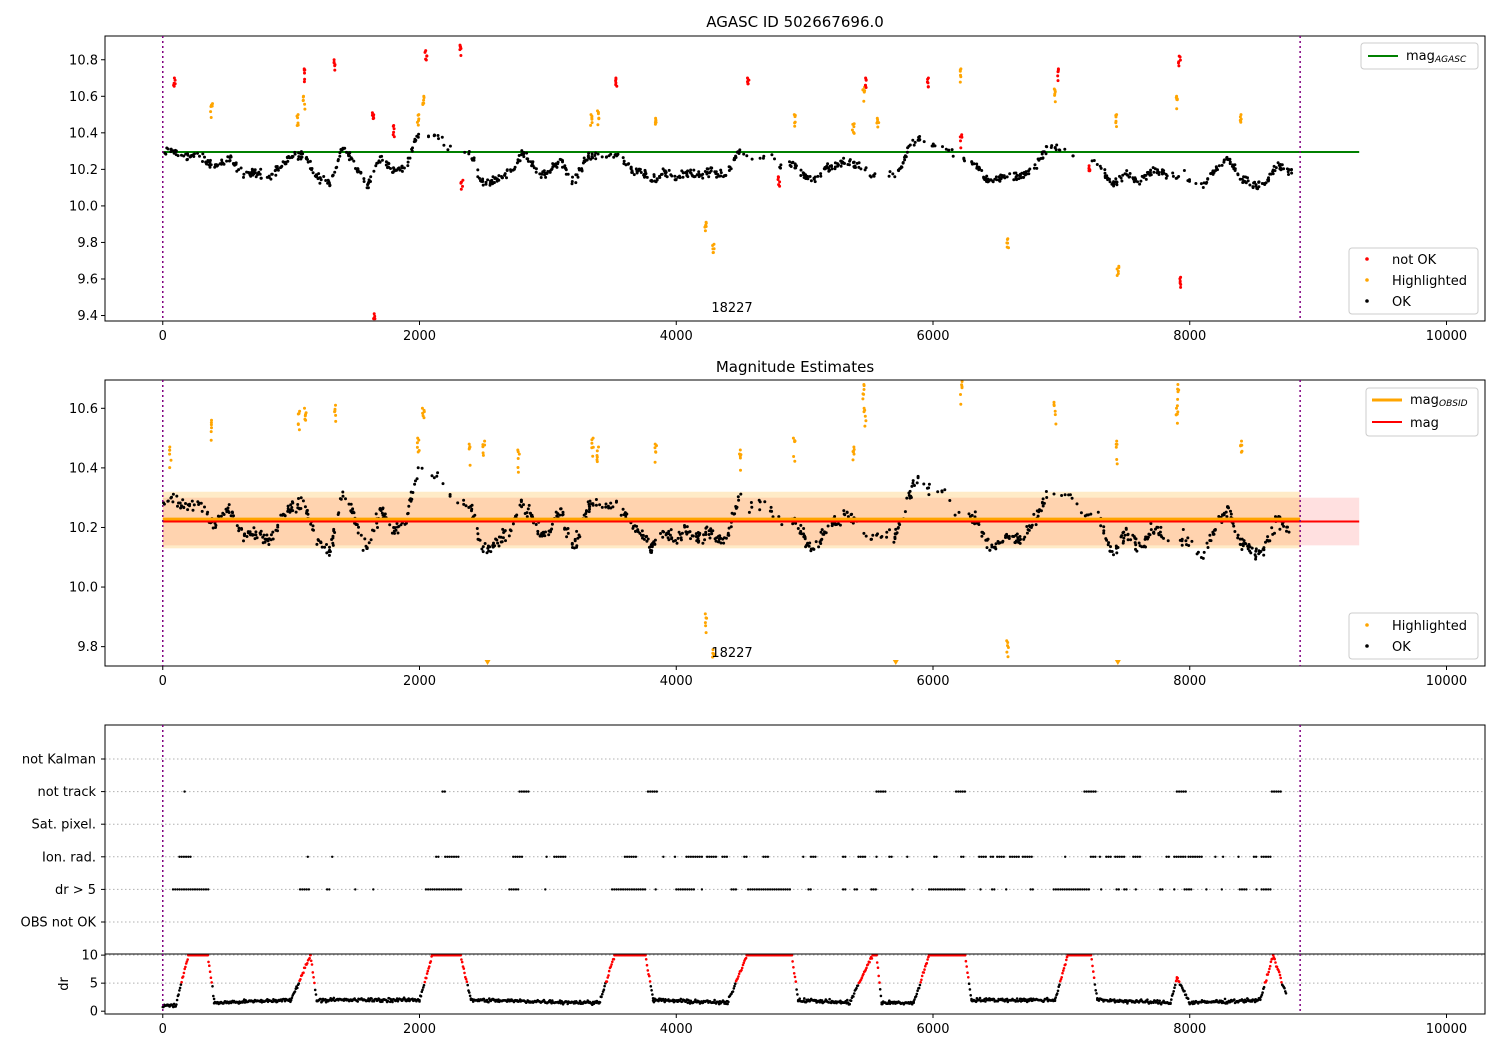 The image size is (1500, 1050). What do you see at coordinates (1419, 56) in the screenshot?
I see `panel1-legend-top: mag AGASC` at bounding box center [1419, 56].